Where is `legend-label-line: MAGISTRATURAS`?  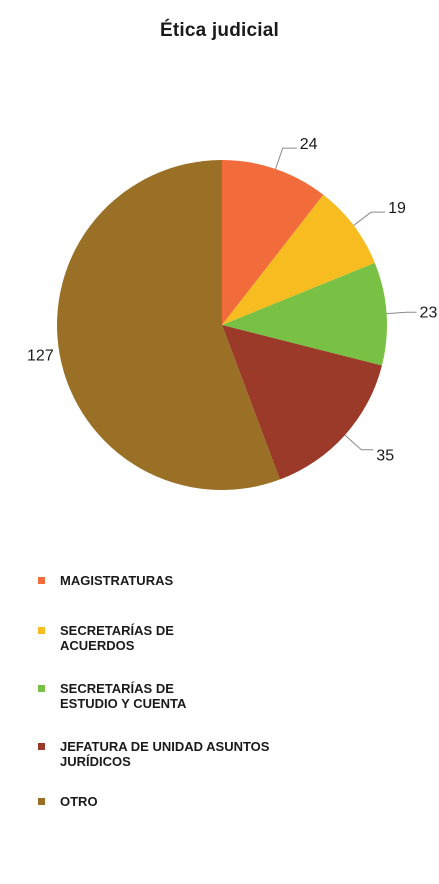
legend-label-line: MAGISTRATURAS is located at coordinates (117, 580).